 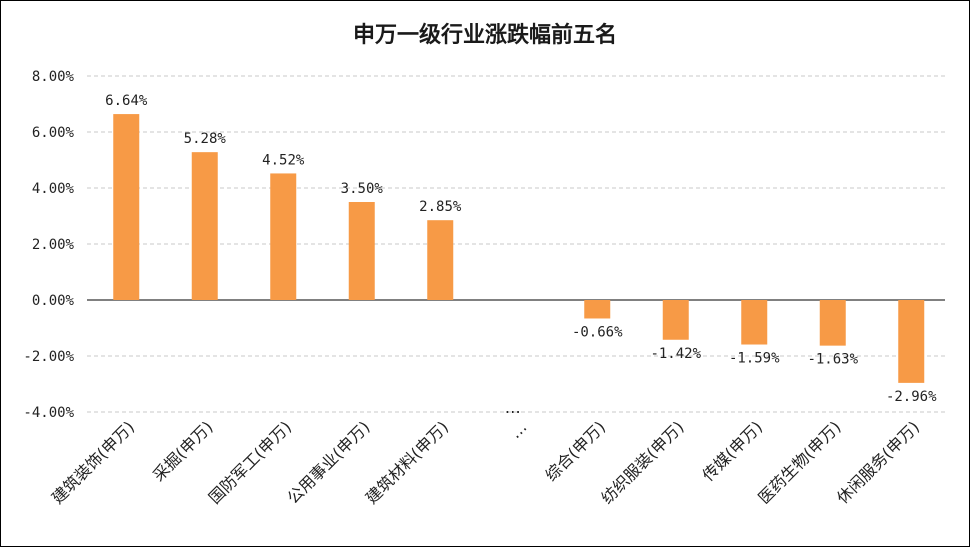 I want to click on x-tick-label: 建筑装饰(申万), so click(x=93, y=462).